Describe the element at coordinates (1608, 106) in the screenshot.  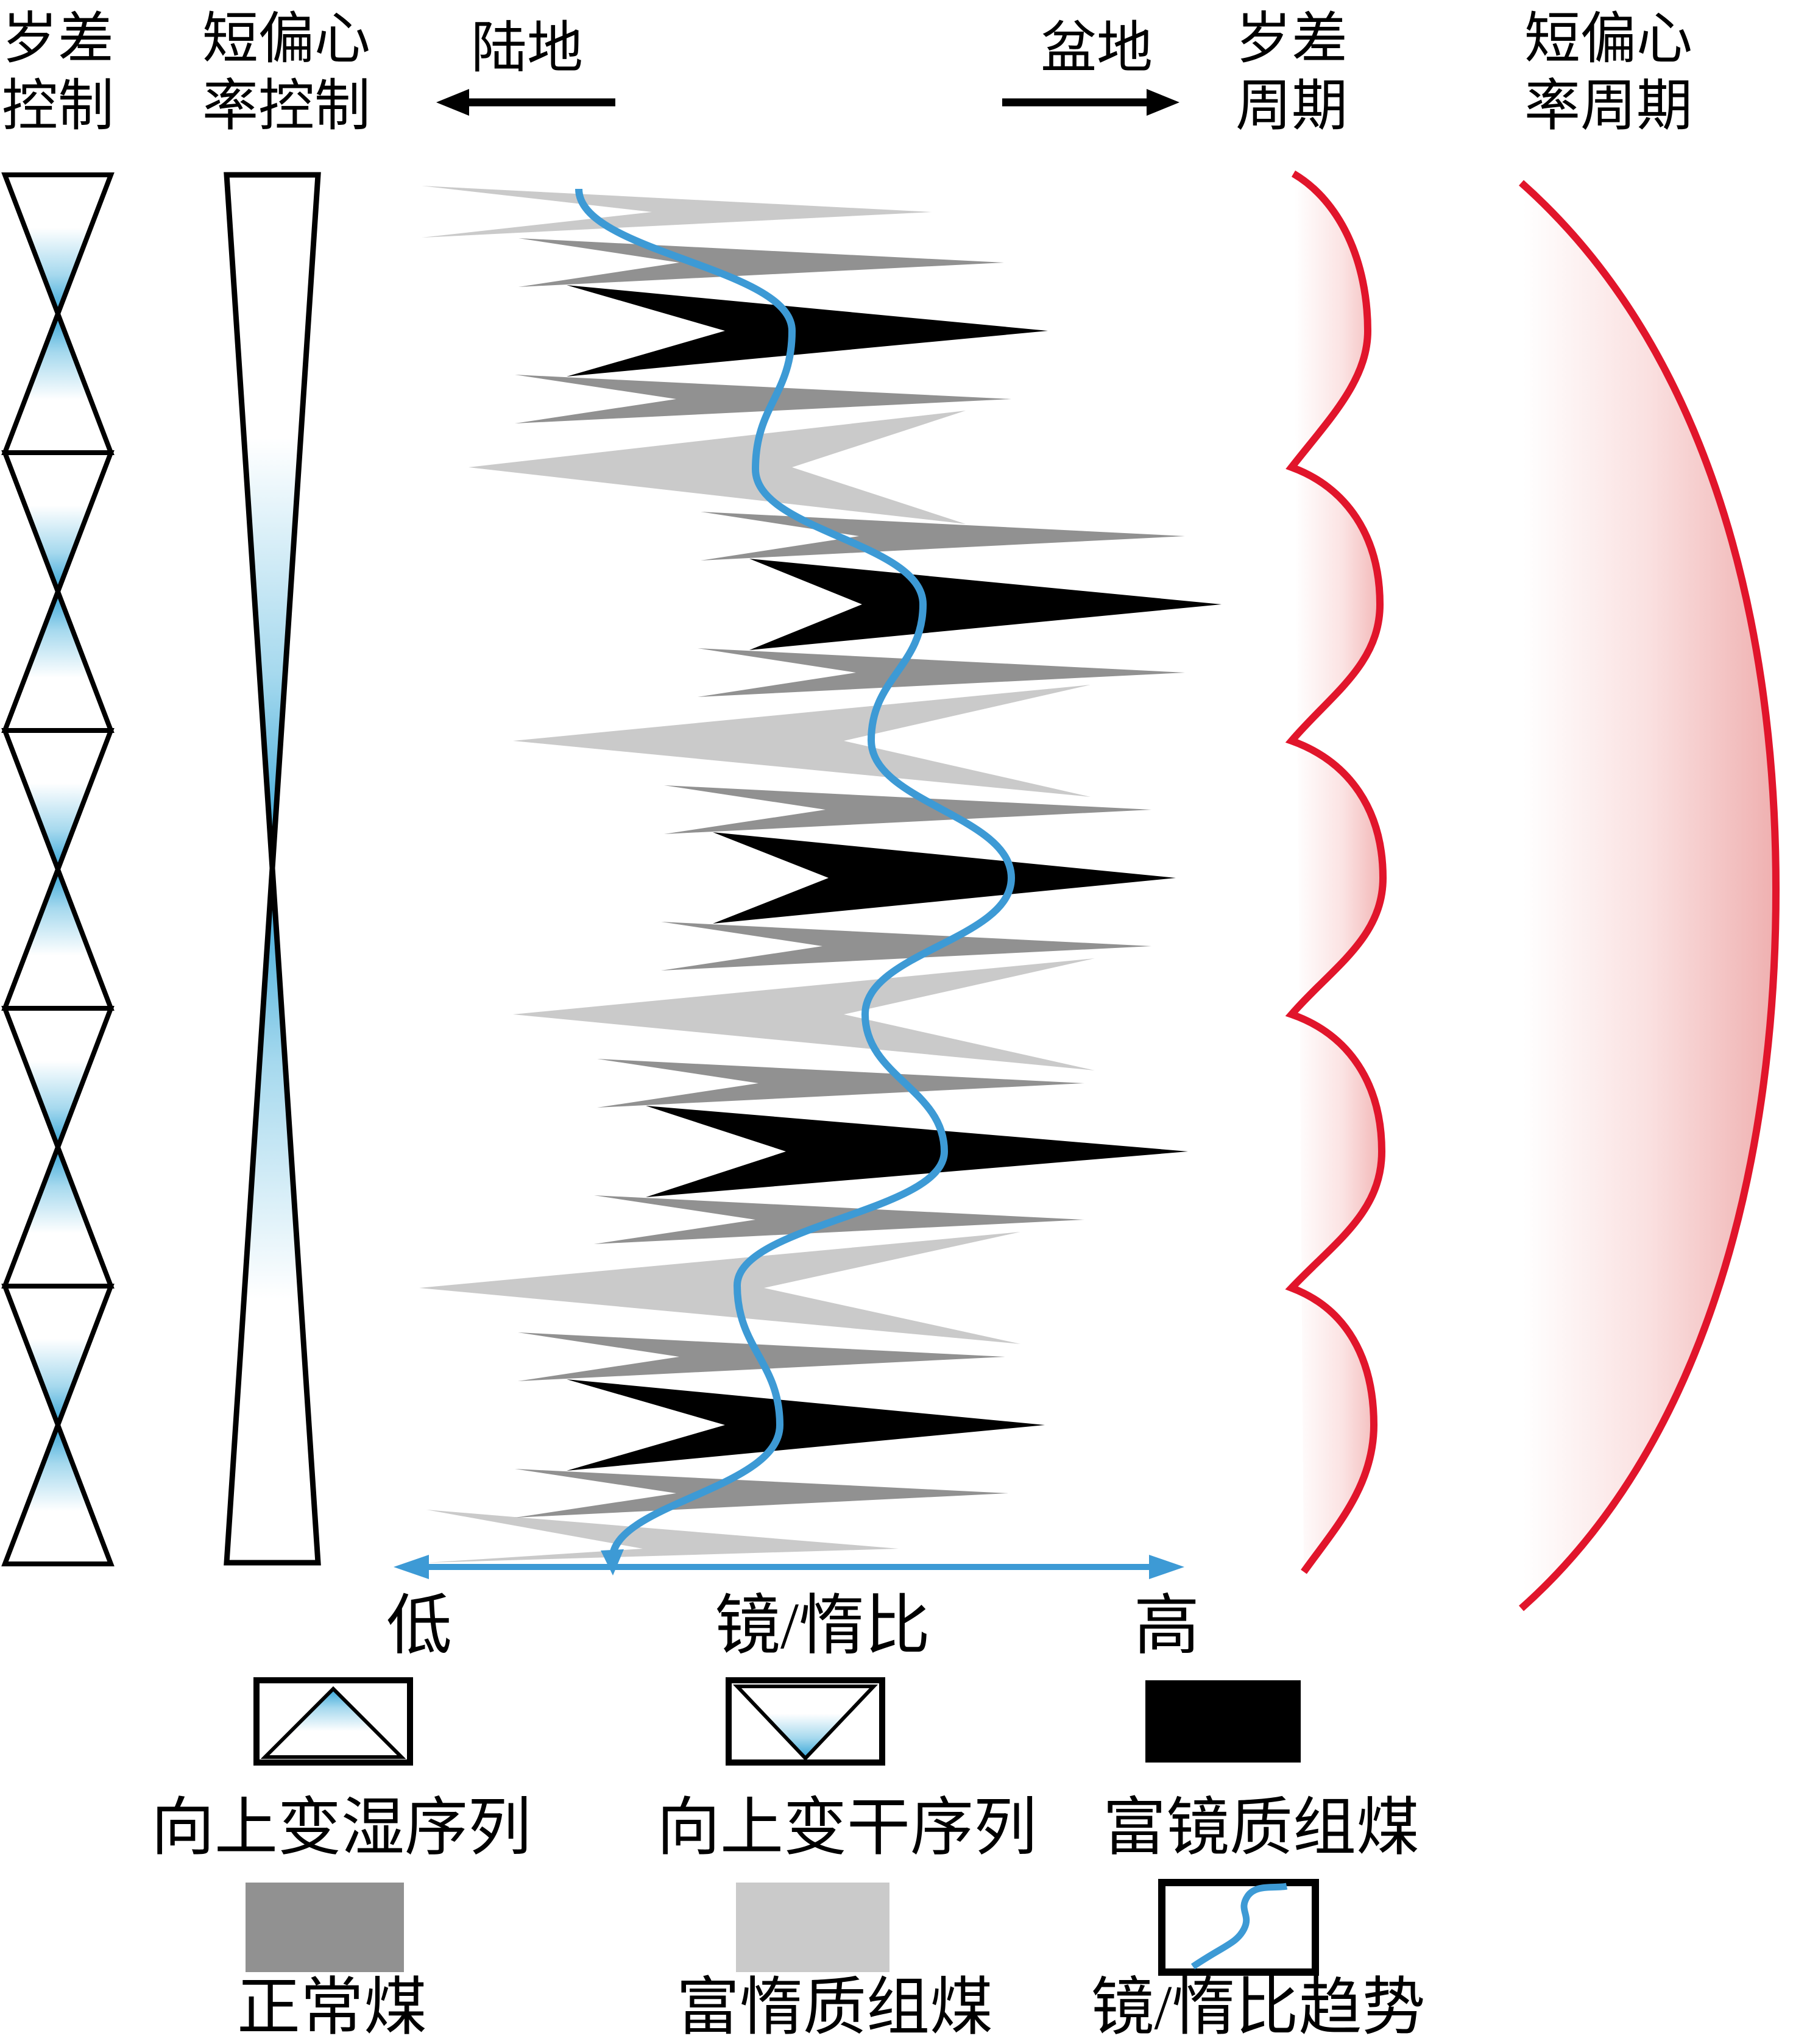
I see `short-eccentricity-cycle-label-line2: 率周期` at that location.